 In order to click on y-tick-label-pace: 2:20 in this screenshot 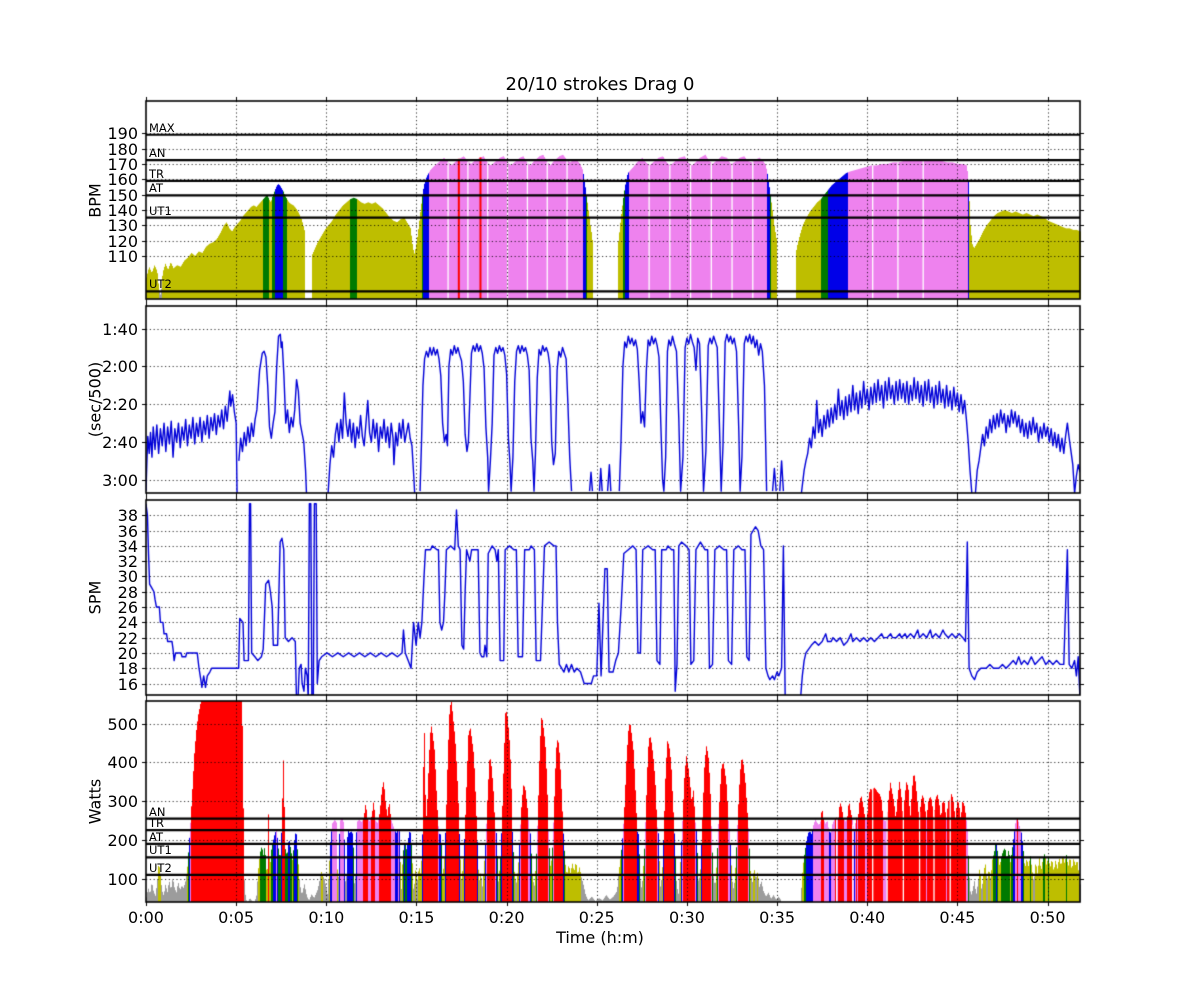, I will do `click(120, 404)`.